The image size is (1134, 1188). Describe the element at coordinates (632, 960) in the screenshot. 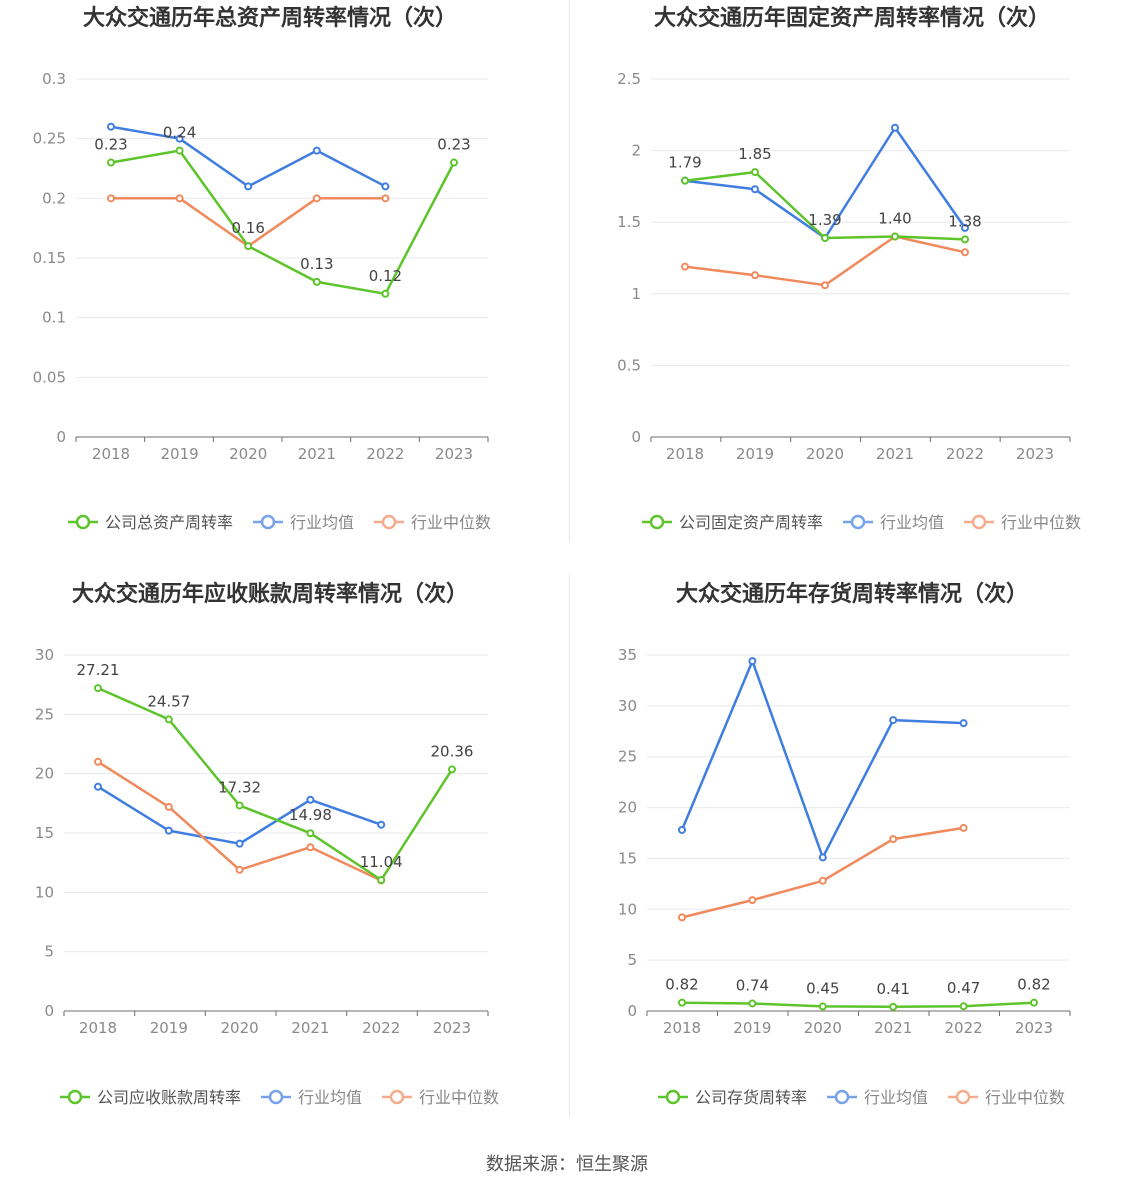

I see `y-tick-label: 5` at that location.